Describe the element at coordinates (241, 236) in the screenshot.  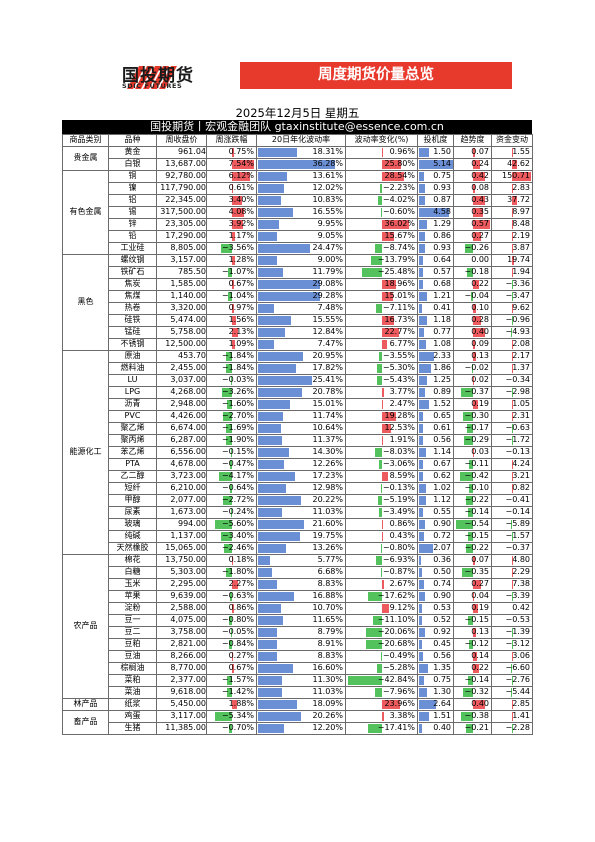
I see `chg-value: 1.17%` at that location.